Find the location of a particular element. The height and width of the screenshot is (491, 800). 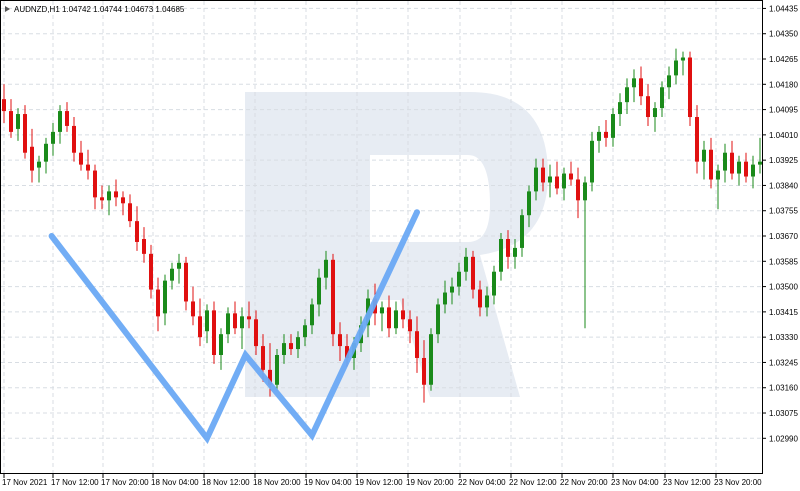

price-tick-label: 1.03500 is located at coordinates (783, 287).